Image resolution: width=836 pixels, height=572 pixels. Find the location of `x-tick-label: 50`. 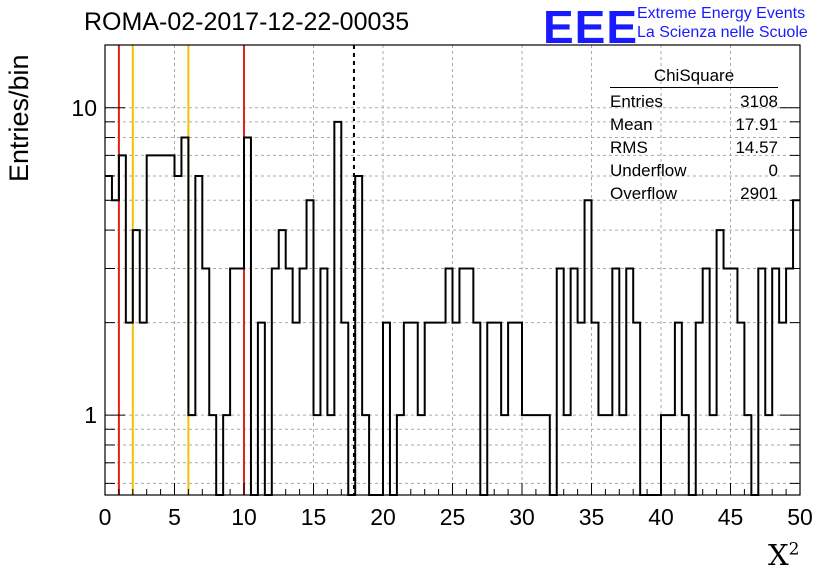

x-tick-label: 50 is located at coordinates (800, 517).